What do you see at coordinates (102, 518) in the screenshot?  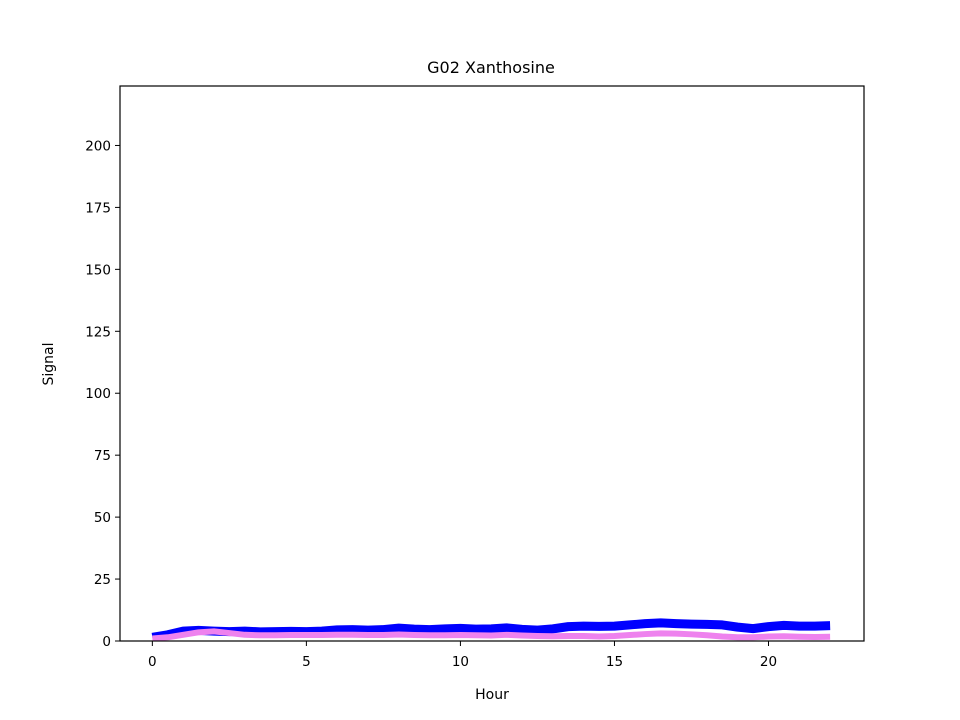 I see `y-tick-label: 50` at bounding box center [102, 518].